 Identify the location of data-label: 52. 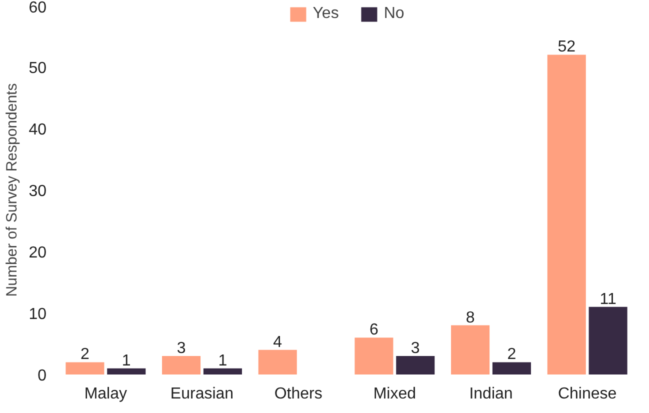
(567, 47).